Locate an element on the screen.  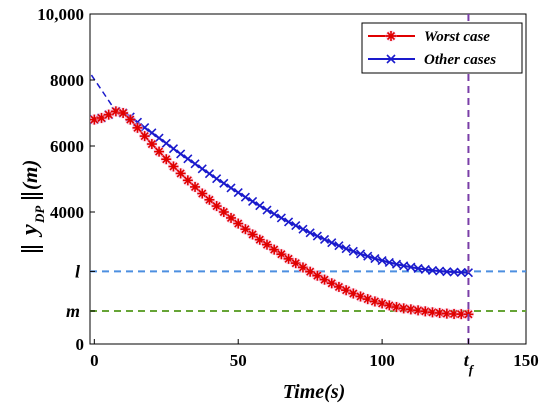
x-axis-label: Time(s) is located at coordinates (314, 392).